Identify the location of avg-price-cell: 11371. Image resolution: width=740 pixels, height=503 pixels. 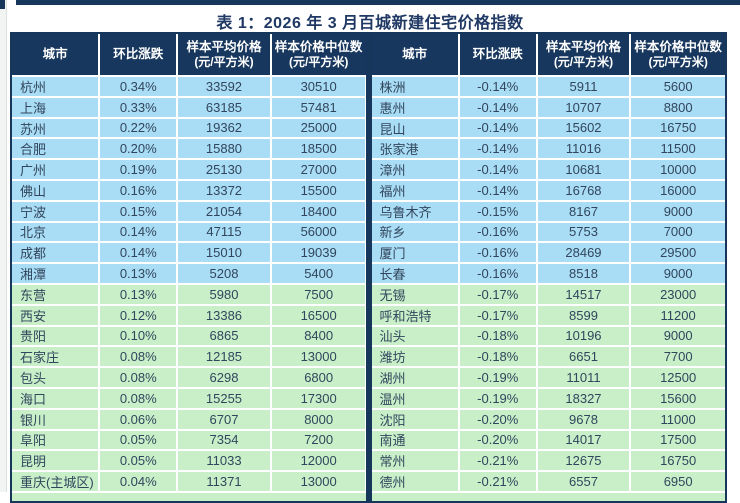
(225, 481).